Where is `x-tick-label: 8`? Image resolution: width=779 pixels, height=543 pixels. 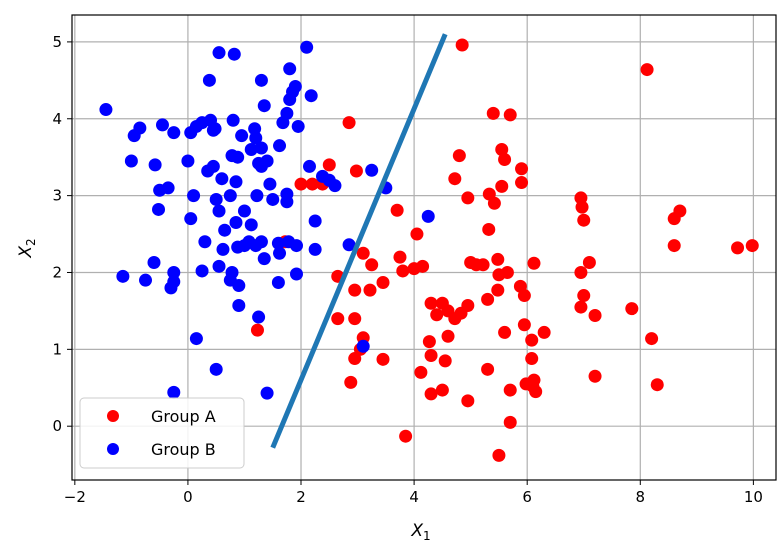 x-tick-label: 8 is located at coordinates (641, 497).